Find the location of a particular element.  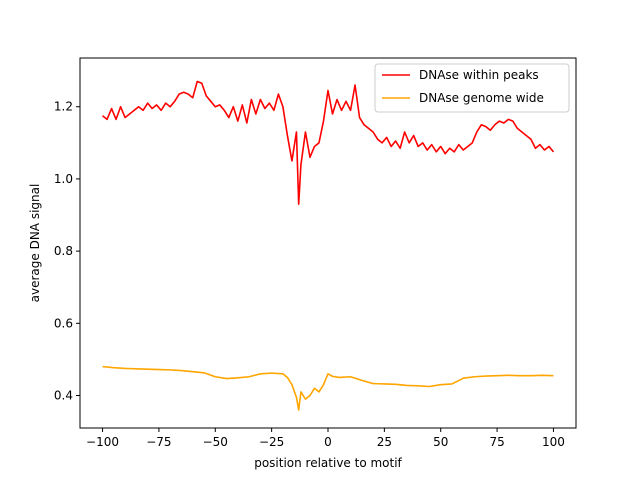

x-axis-ticks: −100 −75 −50 −25 0 25 50 75 100 is located at coordinates (325, 438).